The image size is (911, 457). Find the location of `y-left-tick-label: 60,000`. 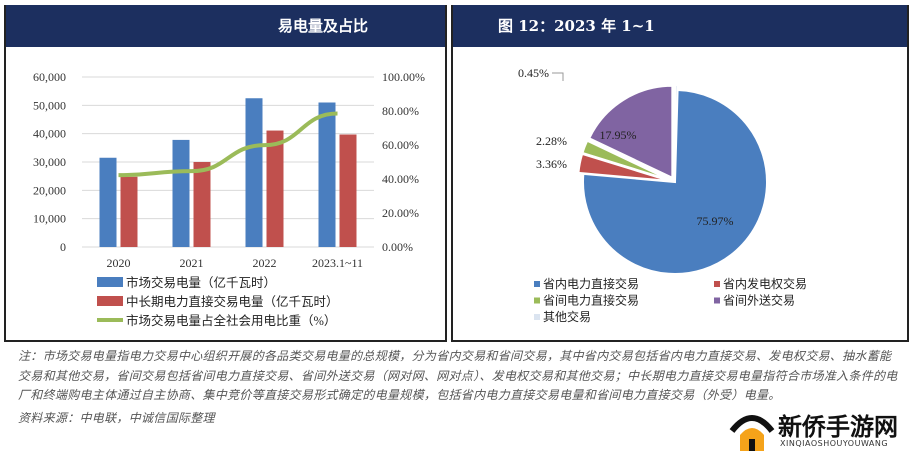

y-left-tick-label: 60,000 is located at coordinates (49, 77).